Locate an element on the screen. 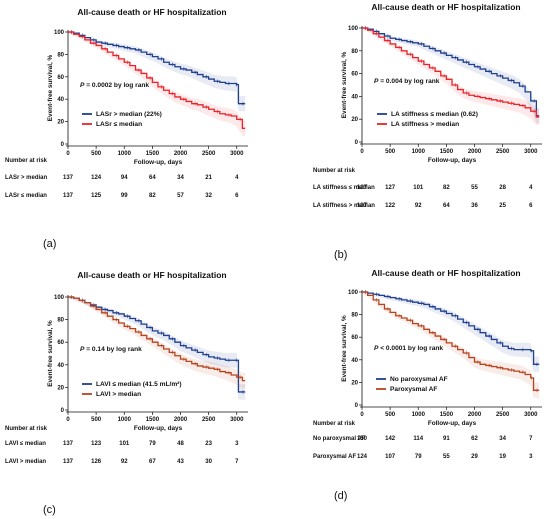  chart-title: All-cause death or HF hospitalization is located at coordinates (445, 7).